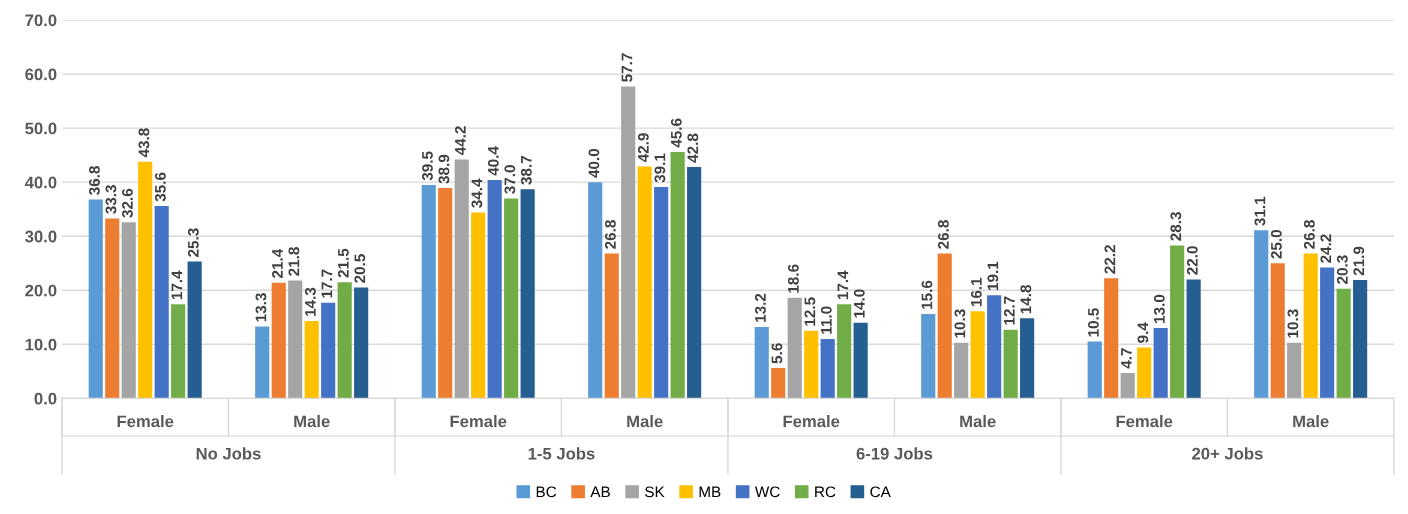 This screenshot has height=514, width=1408. Describe the element at coordinates (600, 492) in the screenshot. I see `legend-label: AB` at that location.